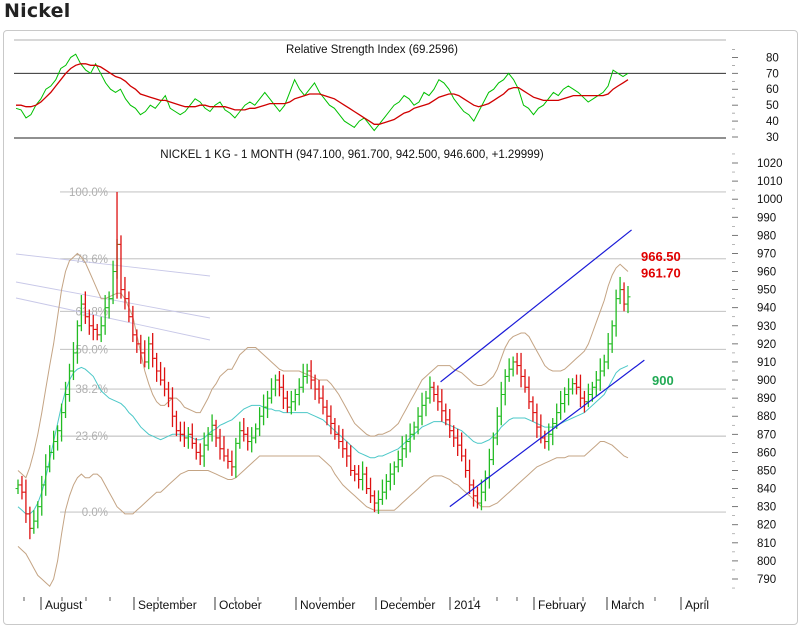 This screenshot has height=628, width=802. What do you see at coordinates (661, 272) in the screenshot?
I see `price-annotation: 961.70` at bounding box center [661, 272].